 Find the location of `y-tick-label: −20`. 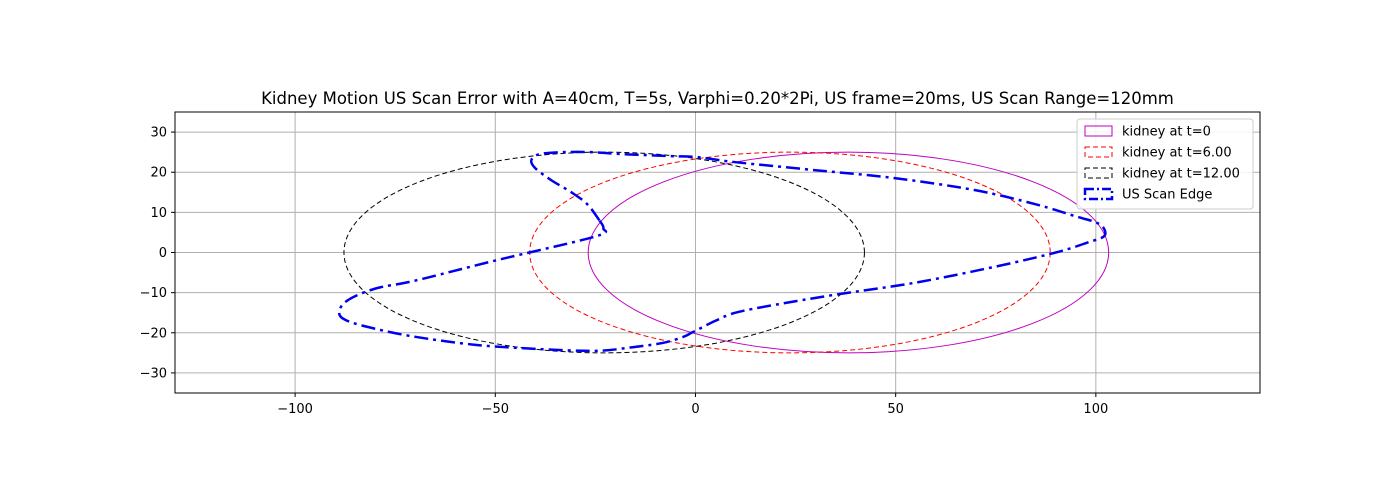

y-tick-label: −20 is located at coordinates (153, 333).